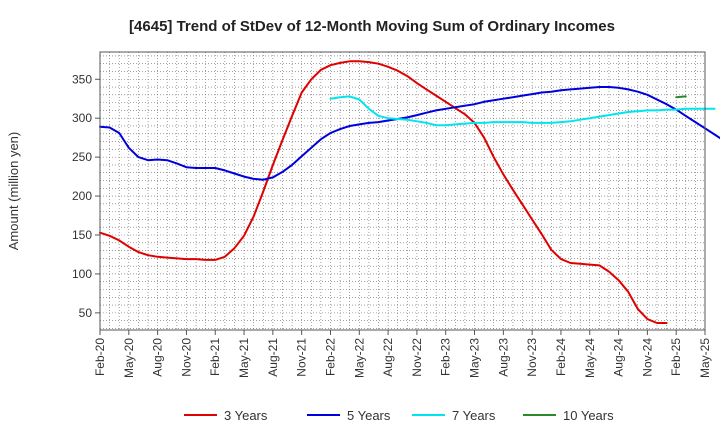 This screenshot has width=720, height=440. Describe the element at coordinates (215, 357) in the screenshot. I see `x-tick-label: Feb-21` at that location.